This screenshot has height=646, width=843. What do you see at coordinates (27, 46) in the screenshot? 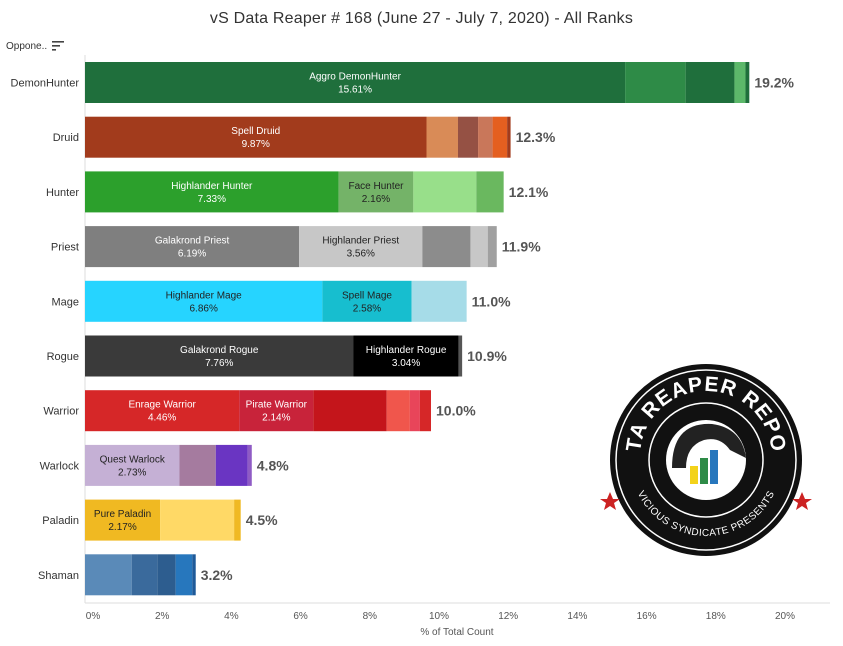
I see `row-header-label: Oppone..` at bounding box center [27, 46].